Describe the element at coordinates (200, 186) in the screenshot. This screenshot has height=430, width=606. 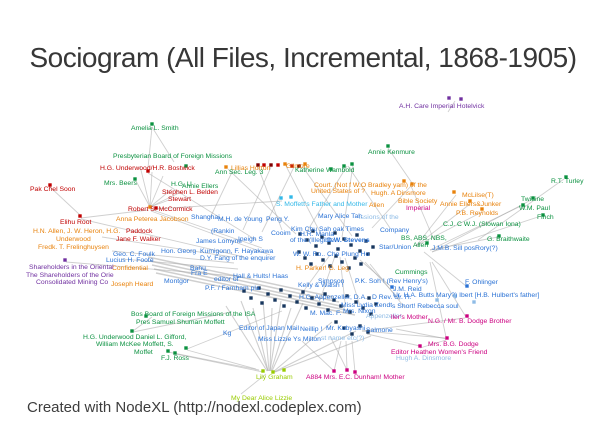
I see `node-label: Annie Ellers` at that location.